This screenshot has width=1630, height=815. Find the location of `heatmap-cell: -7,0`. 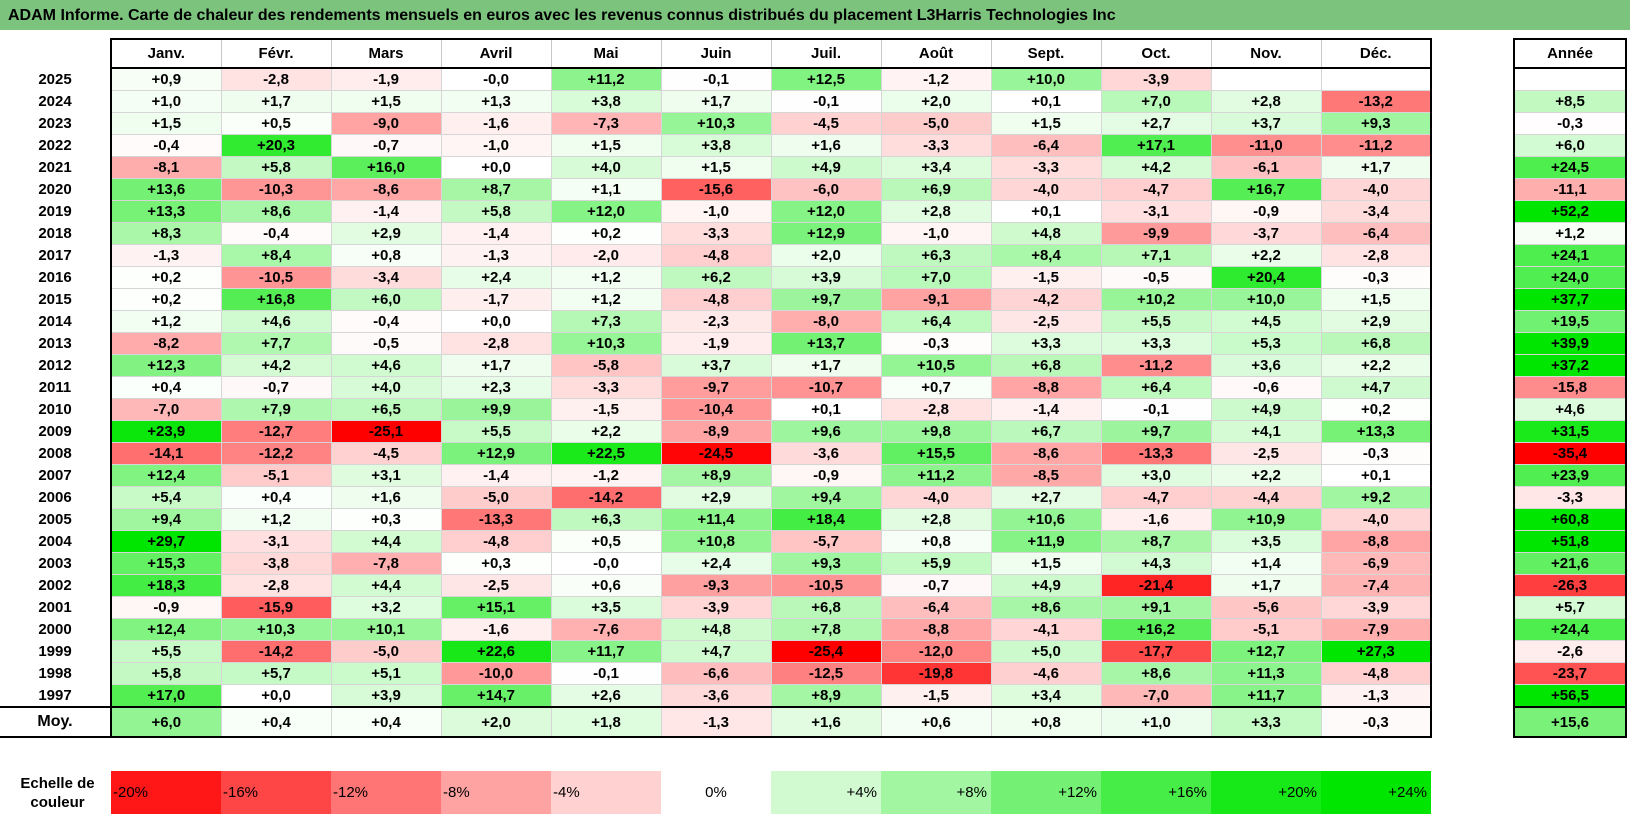

heatmap-cell: -7,0 is located at coordinates (166, 409).